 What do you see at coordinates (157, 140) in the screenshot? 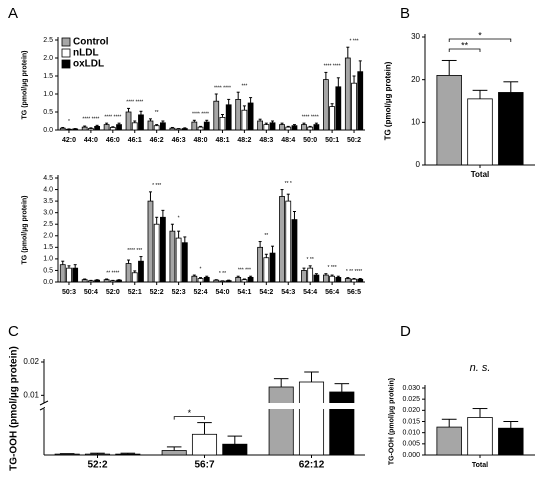
I see `x-tick-label: 46:2` at bounding box center [157, 140].